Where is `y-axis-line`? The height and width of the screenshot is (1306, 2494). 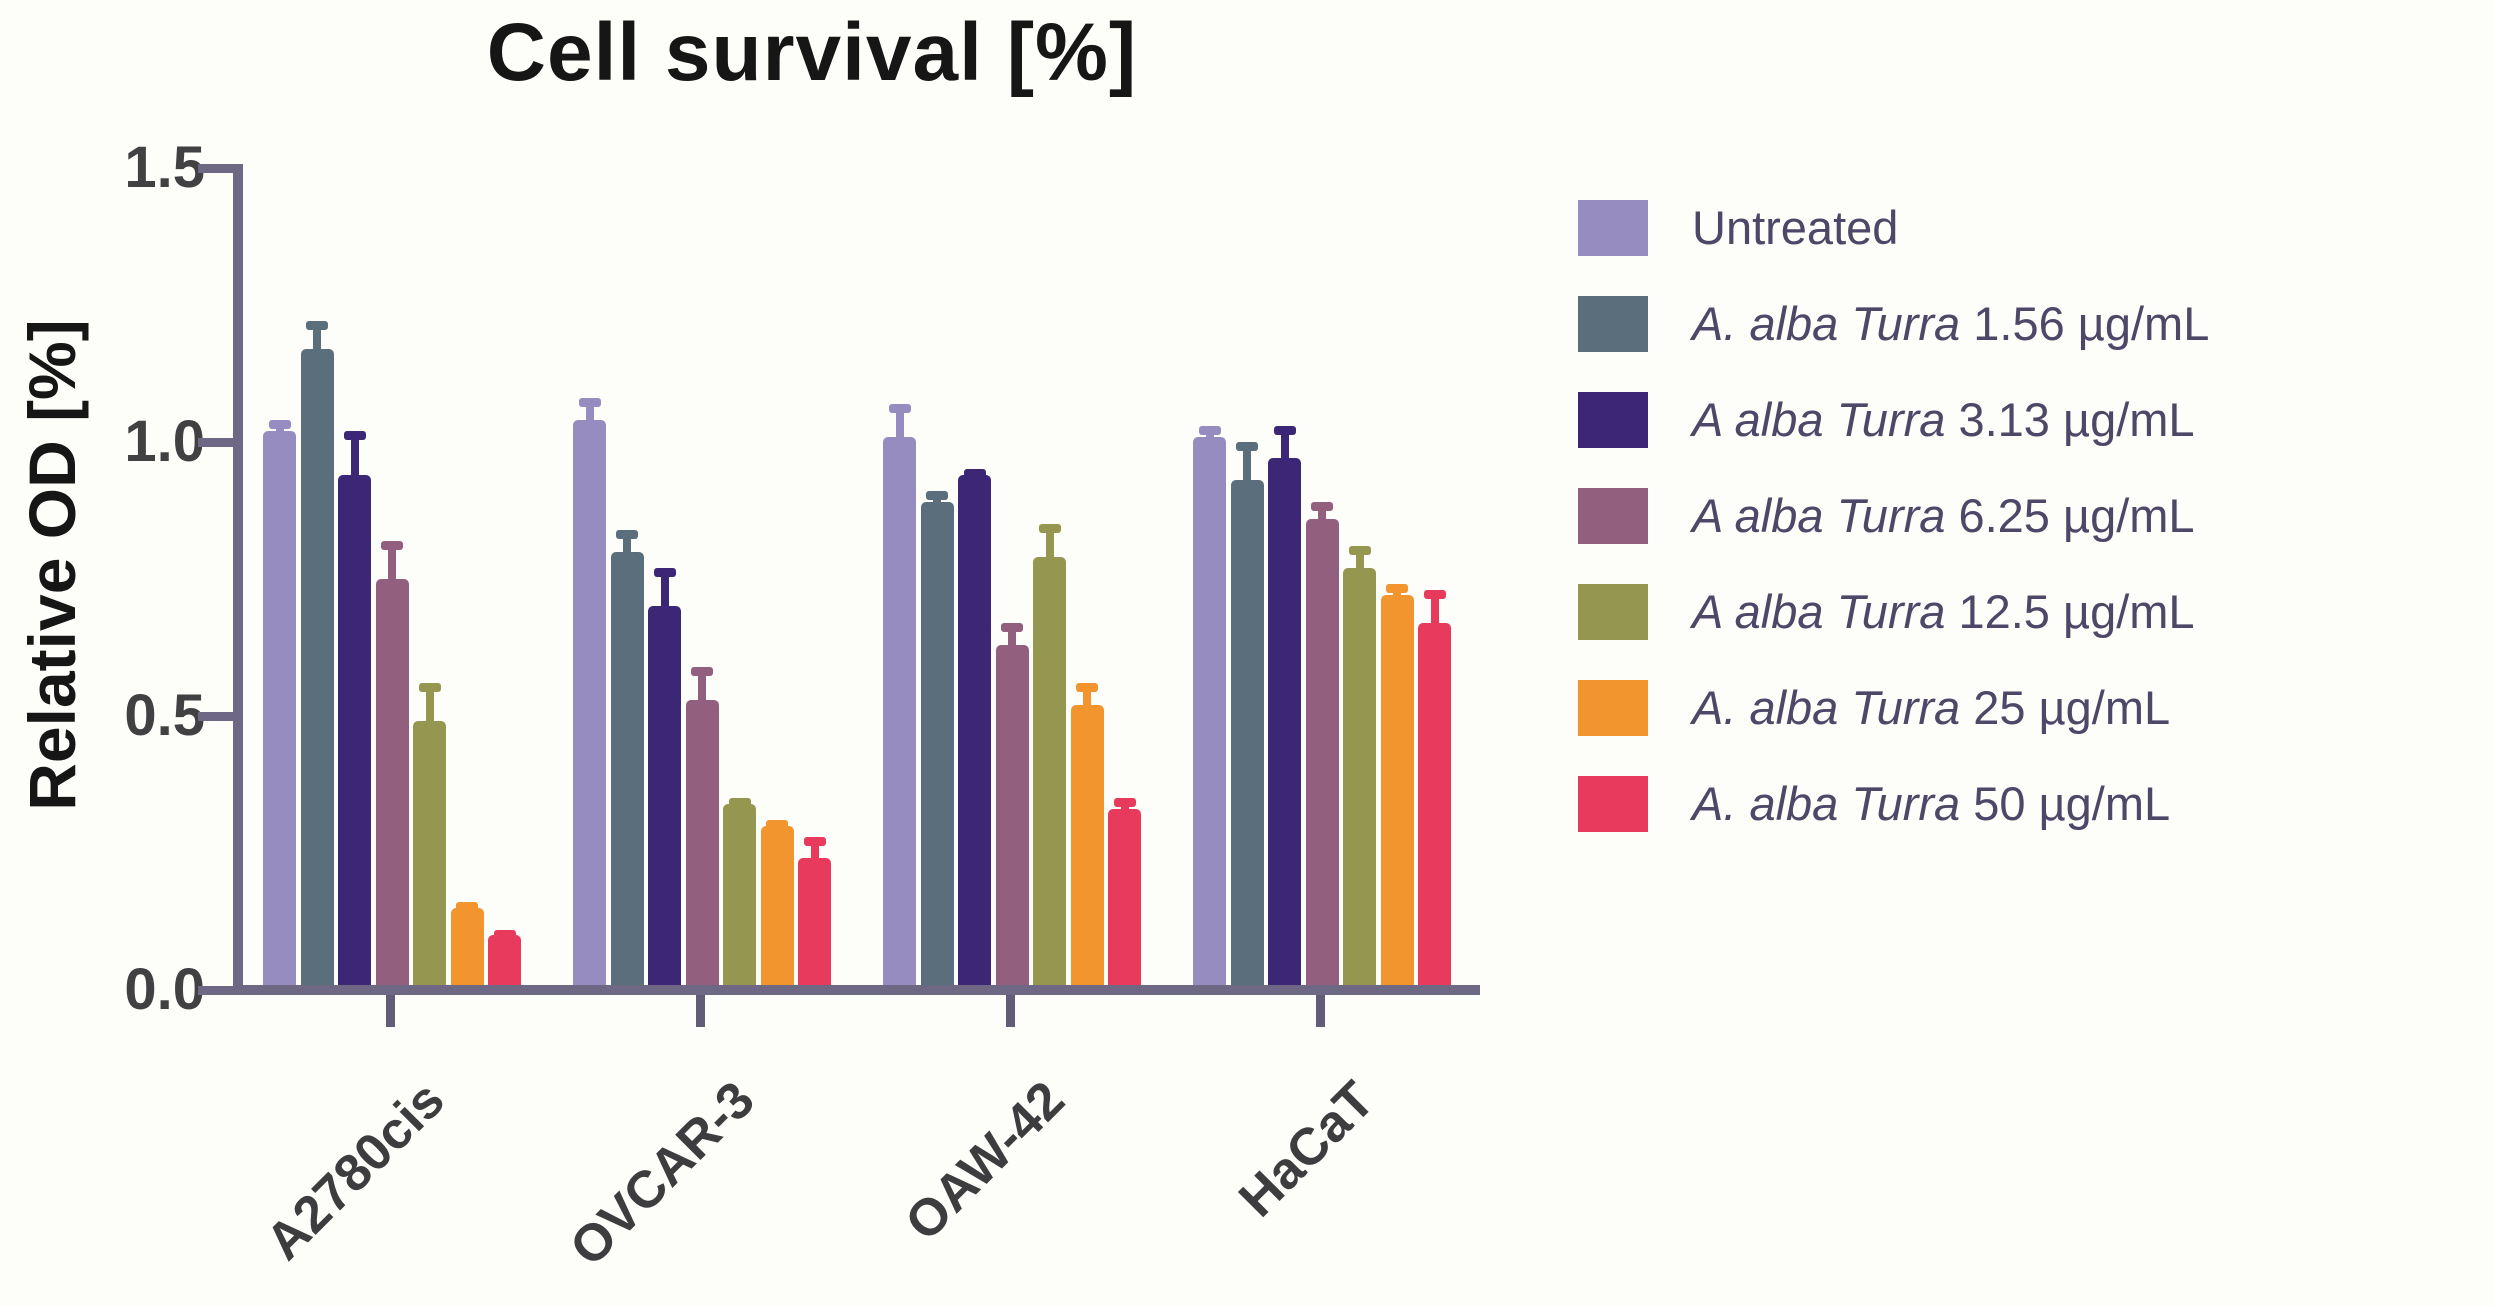 y-axis-line is located at coordinates (238, 579).